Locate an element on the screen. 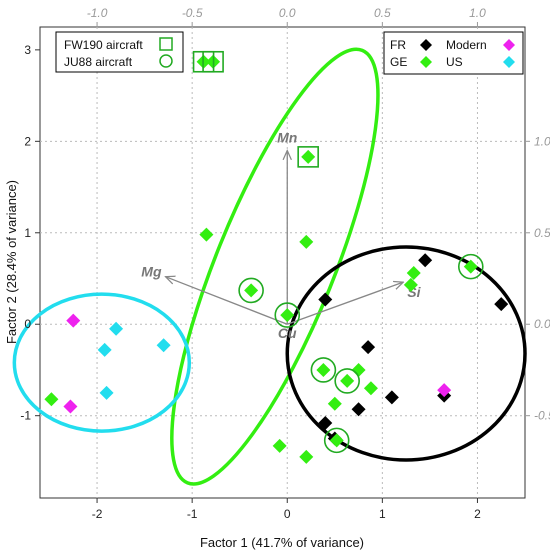 Image resolution: width=550 pixels, height=554 pixels. legend-country-box is located at coordinates (453, 53).